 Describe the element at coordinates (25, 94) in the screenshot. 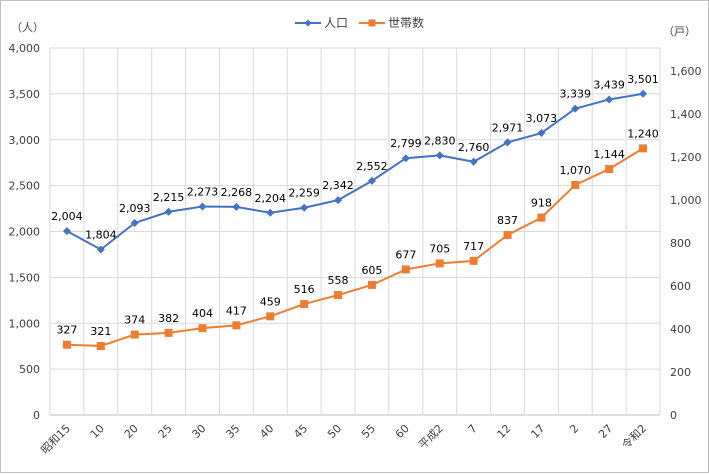

I see `y-tick-left: 3,500` at that location.